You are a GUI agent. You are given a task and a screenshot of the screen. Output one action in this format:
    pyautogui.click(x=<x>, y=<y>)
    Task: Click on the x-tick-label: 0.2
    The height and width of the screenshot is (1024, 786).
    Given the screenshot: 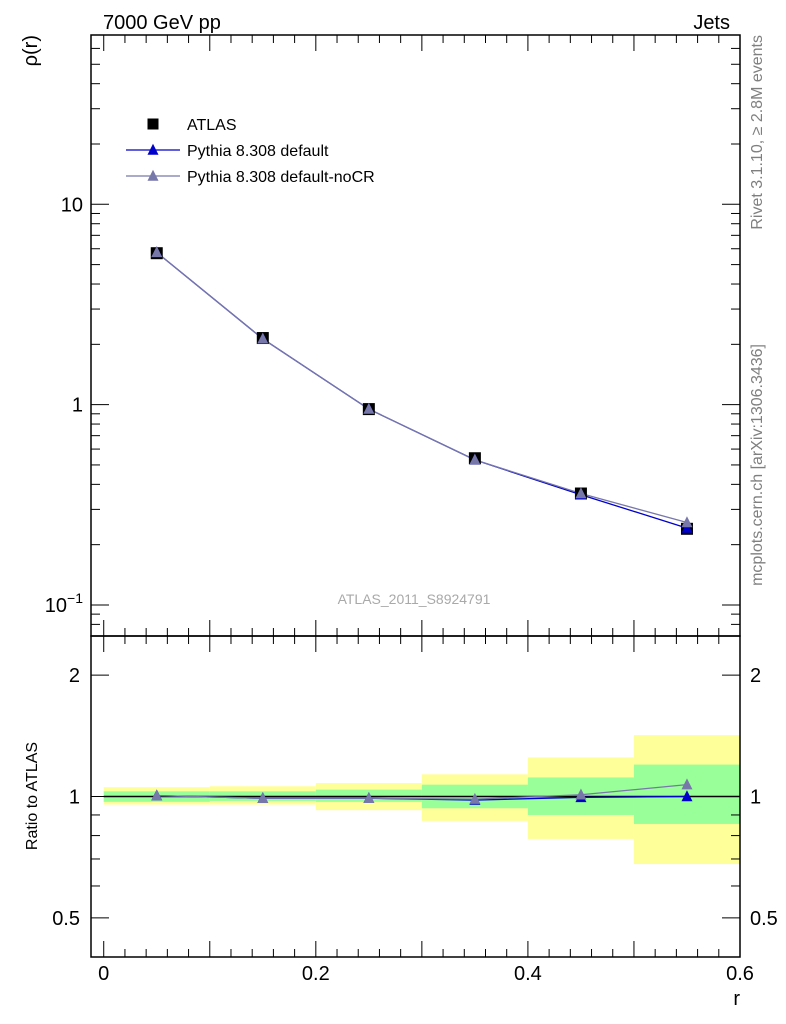 What is the action you would take?
    pyautogui.click(x=316, y=974)
    